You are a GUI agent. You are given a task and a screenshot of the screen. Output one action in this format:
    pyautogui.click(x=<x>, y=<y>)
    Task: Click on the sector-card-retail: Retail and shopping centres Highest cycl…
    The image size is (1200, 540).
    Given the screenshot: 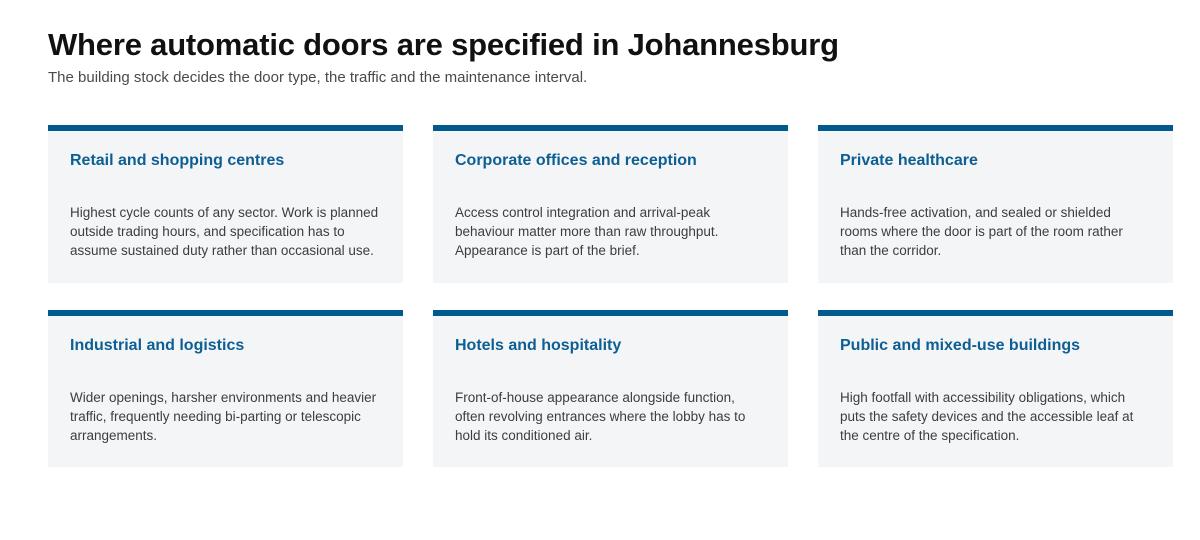 What is the action you would take?
    pyautogui.click(x=225, y=204)
    